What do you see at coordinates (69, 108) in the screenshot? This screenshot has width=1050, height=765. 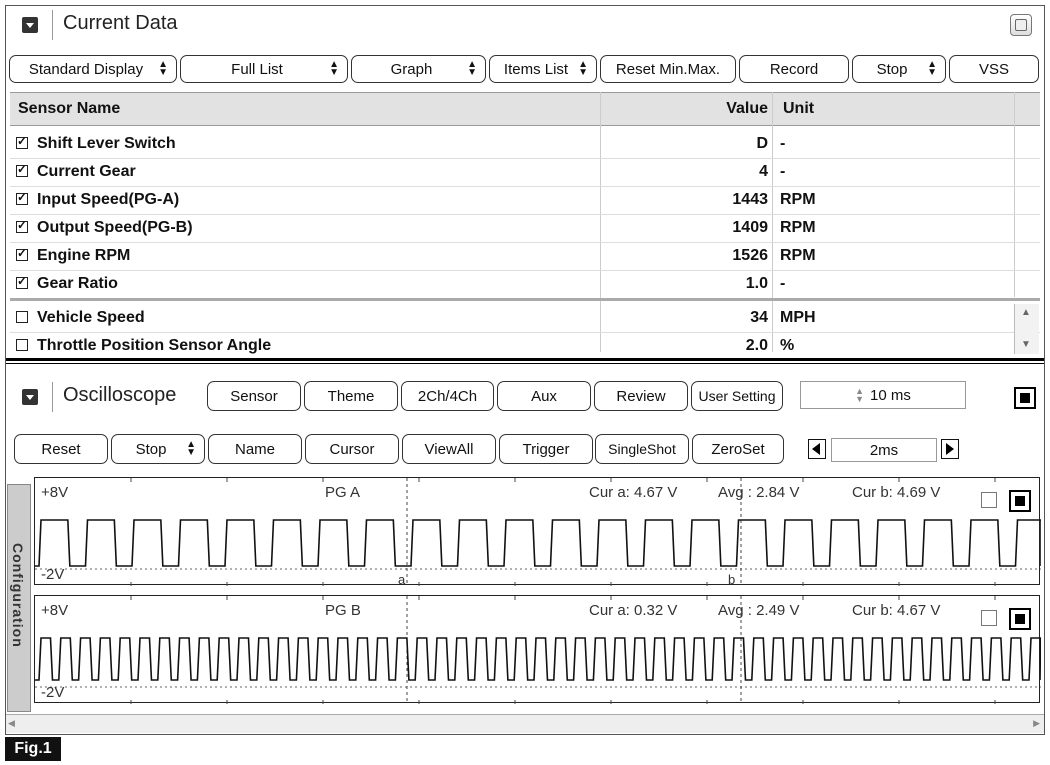 I see `column-sensor-name: Sensor Name` at bounding box center [69, 108].